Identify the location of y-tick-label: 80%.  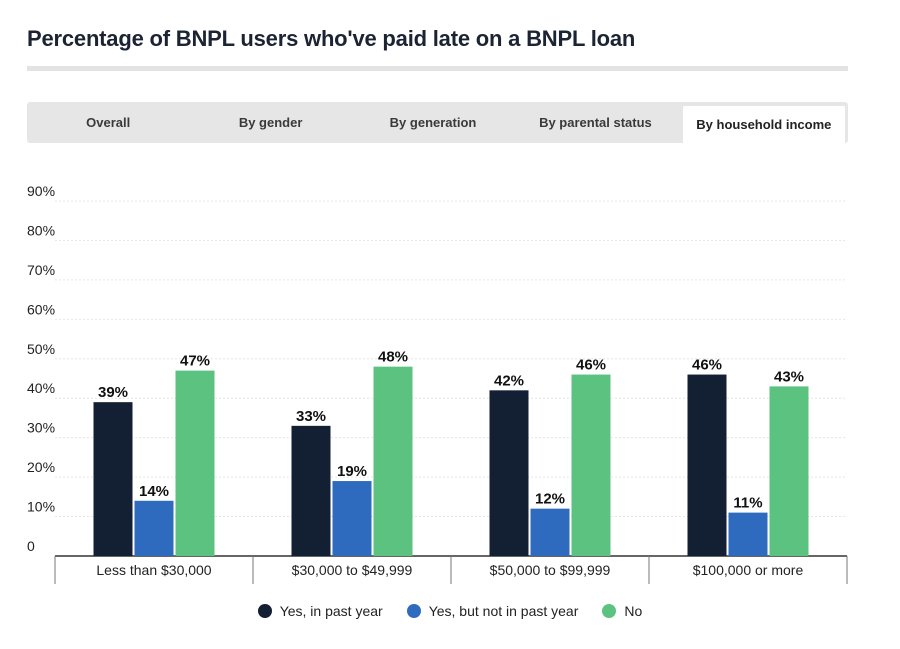
(41, 230).